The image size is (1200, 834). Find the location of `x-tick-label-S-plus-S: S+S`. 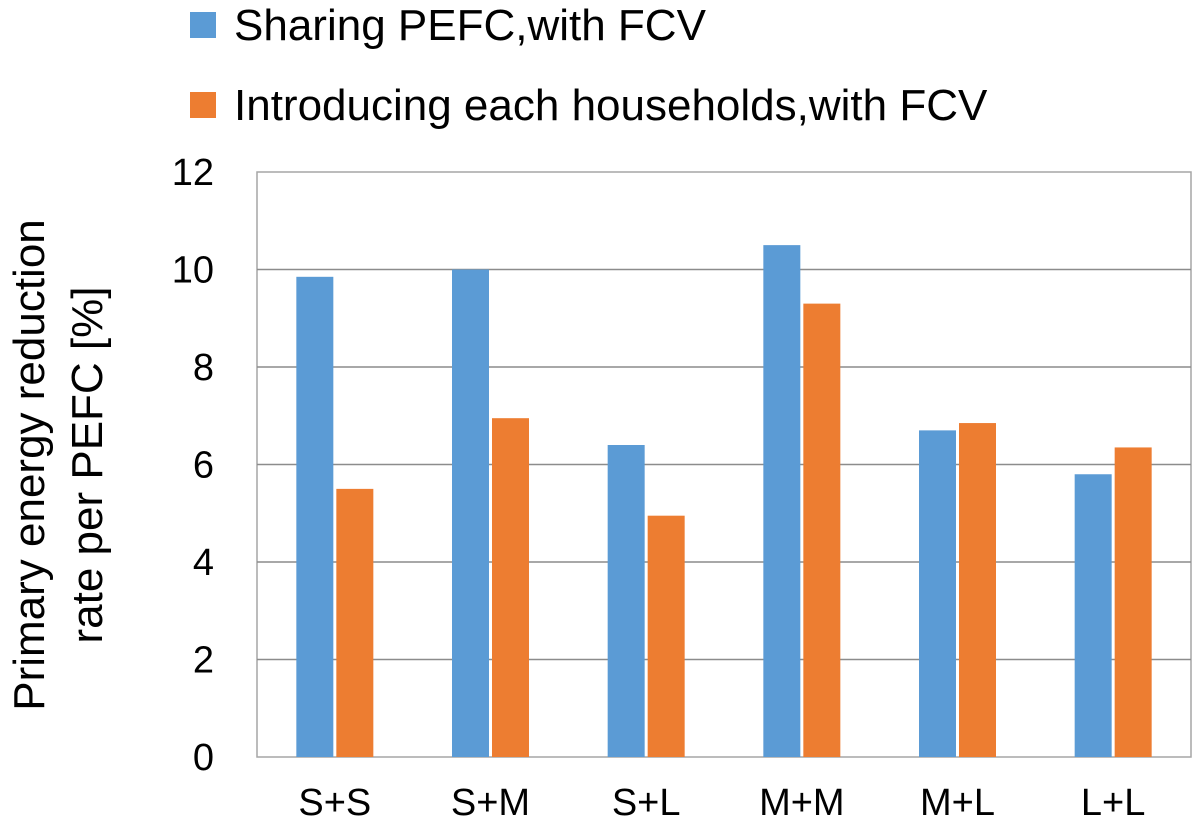

x-tick-label-S-plus-S: S+S is located at coordinates (334, 803).